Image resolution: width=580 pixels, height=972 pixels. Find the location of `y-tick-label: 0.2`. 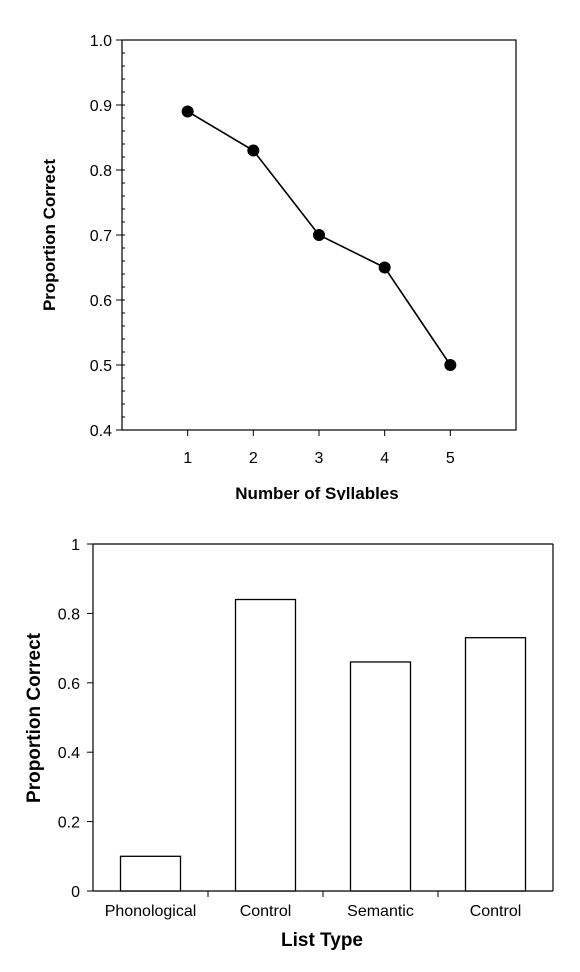

y-tick-label: 0.2 is located at coordinates (69, 823).